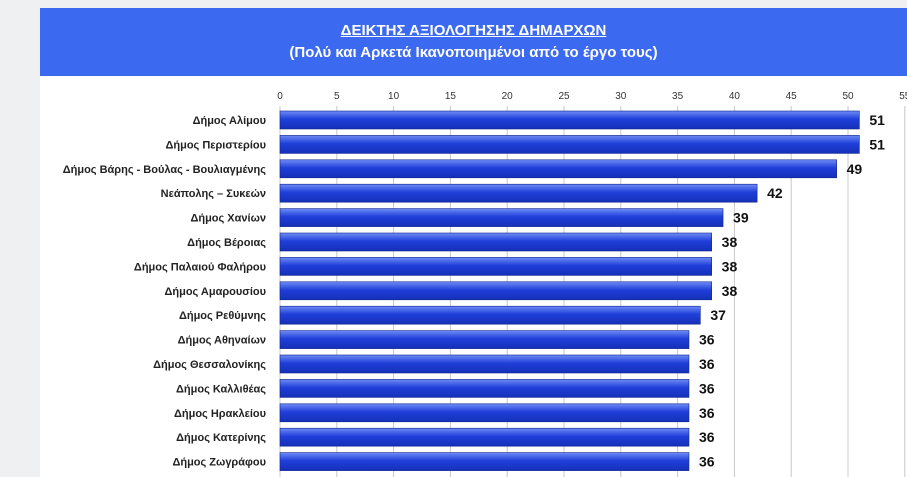 This screenshot has height=477, width=907. Describe the element at coordinates (735, 96) in the screenshot. I see `x-tick-label: 40` at that location.